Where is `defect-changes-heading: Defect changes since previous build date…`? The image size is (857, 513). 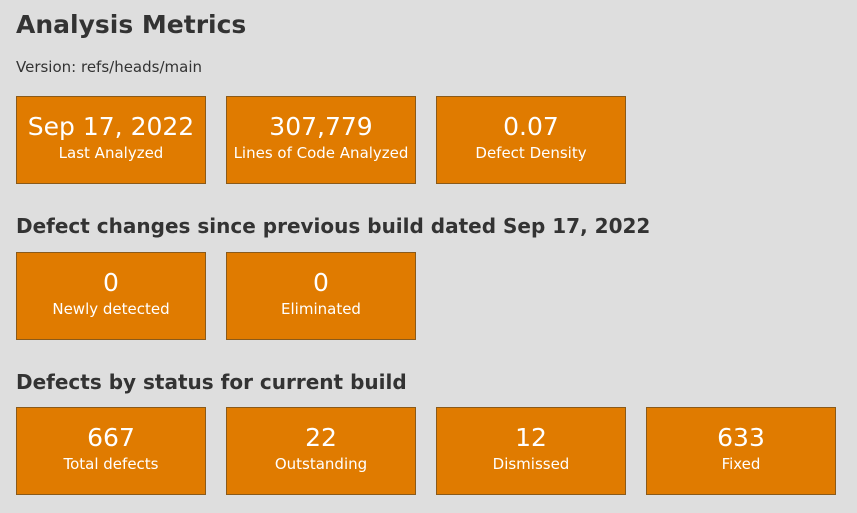 defect-changes-heading: Defect changes since previous build date… is located at coordinates (333, 226).